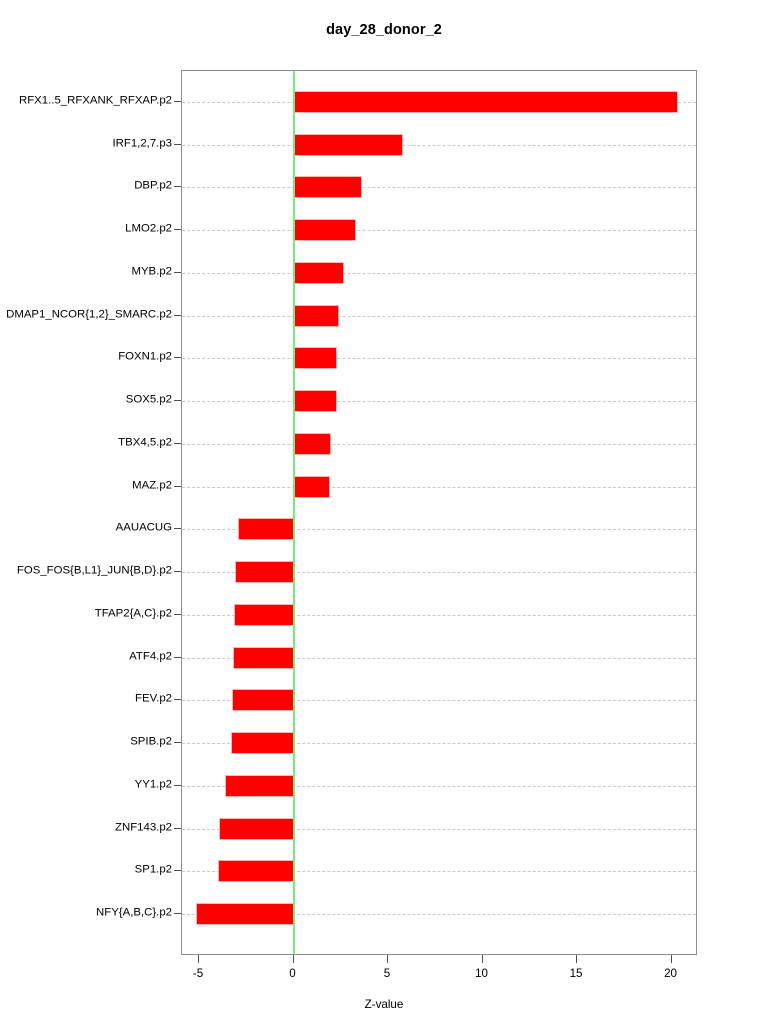 This screenshot has height=1028, width=768. What do you see at coordinates (151, 741) in the screenshot?
I see `y-axis-label: SPIB.p2` at bounding box center [151, 741].